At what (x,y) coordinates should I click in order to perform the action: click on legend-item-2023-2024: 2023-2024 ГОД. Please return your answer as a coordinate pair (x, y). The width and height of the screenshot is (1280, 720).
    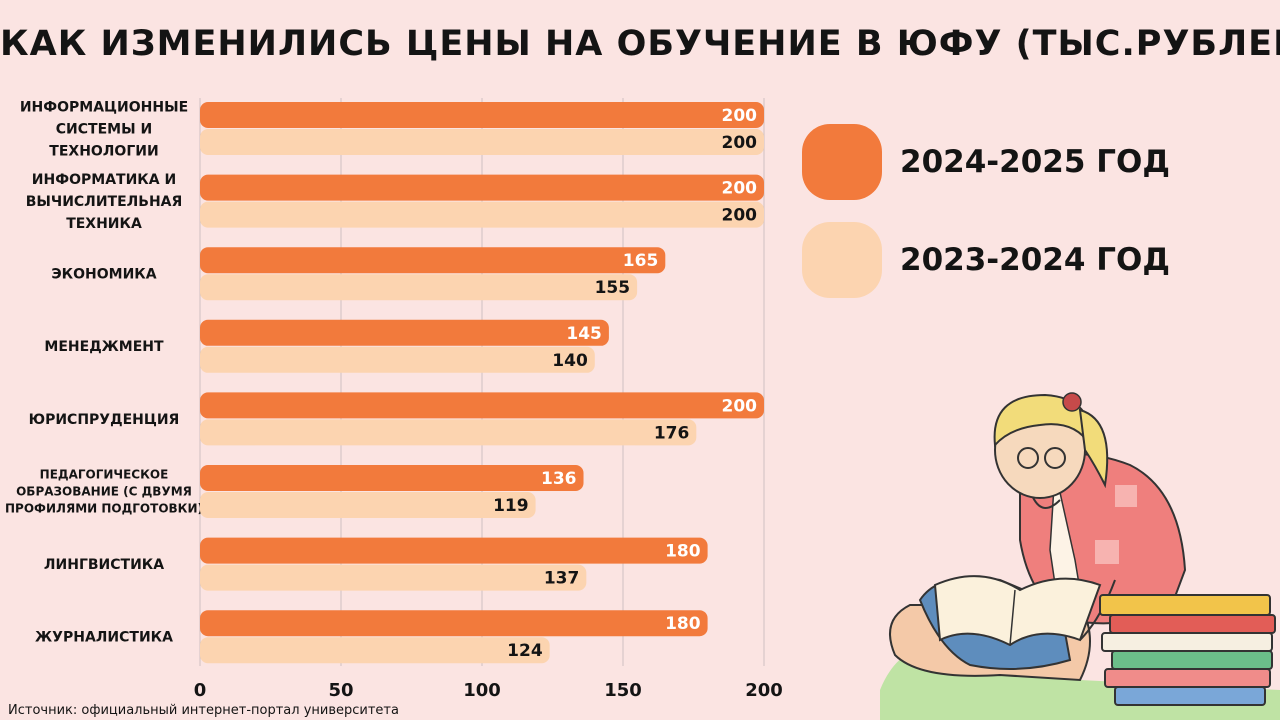
    Looking at the image, I should click on (986, 260).